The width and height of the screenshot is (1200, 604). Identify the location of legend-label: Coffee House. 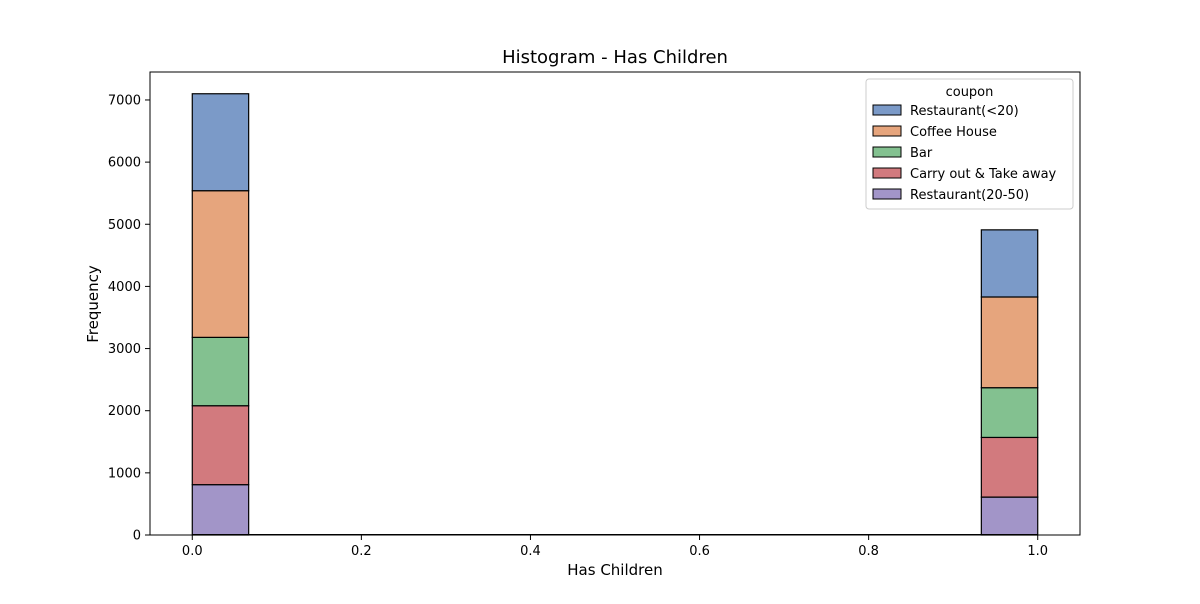
(953, 132).